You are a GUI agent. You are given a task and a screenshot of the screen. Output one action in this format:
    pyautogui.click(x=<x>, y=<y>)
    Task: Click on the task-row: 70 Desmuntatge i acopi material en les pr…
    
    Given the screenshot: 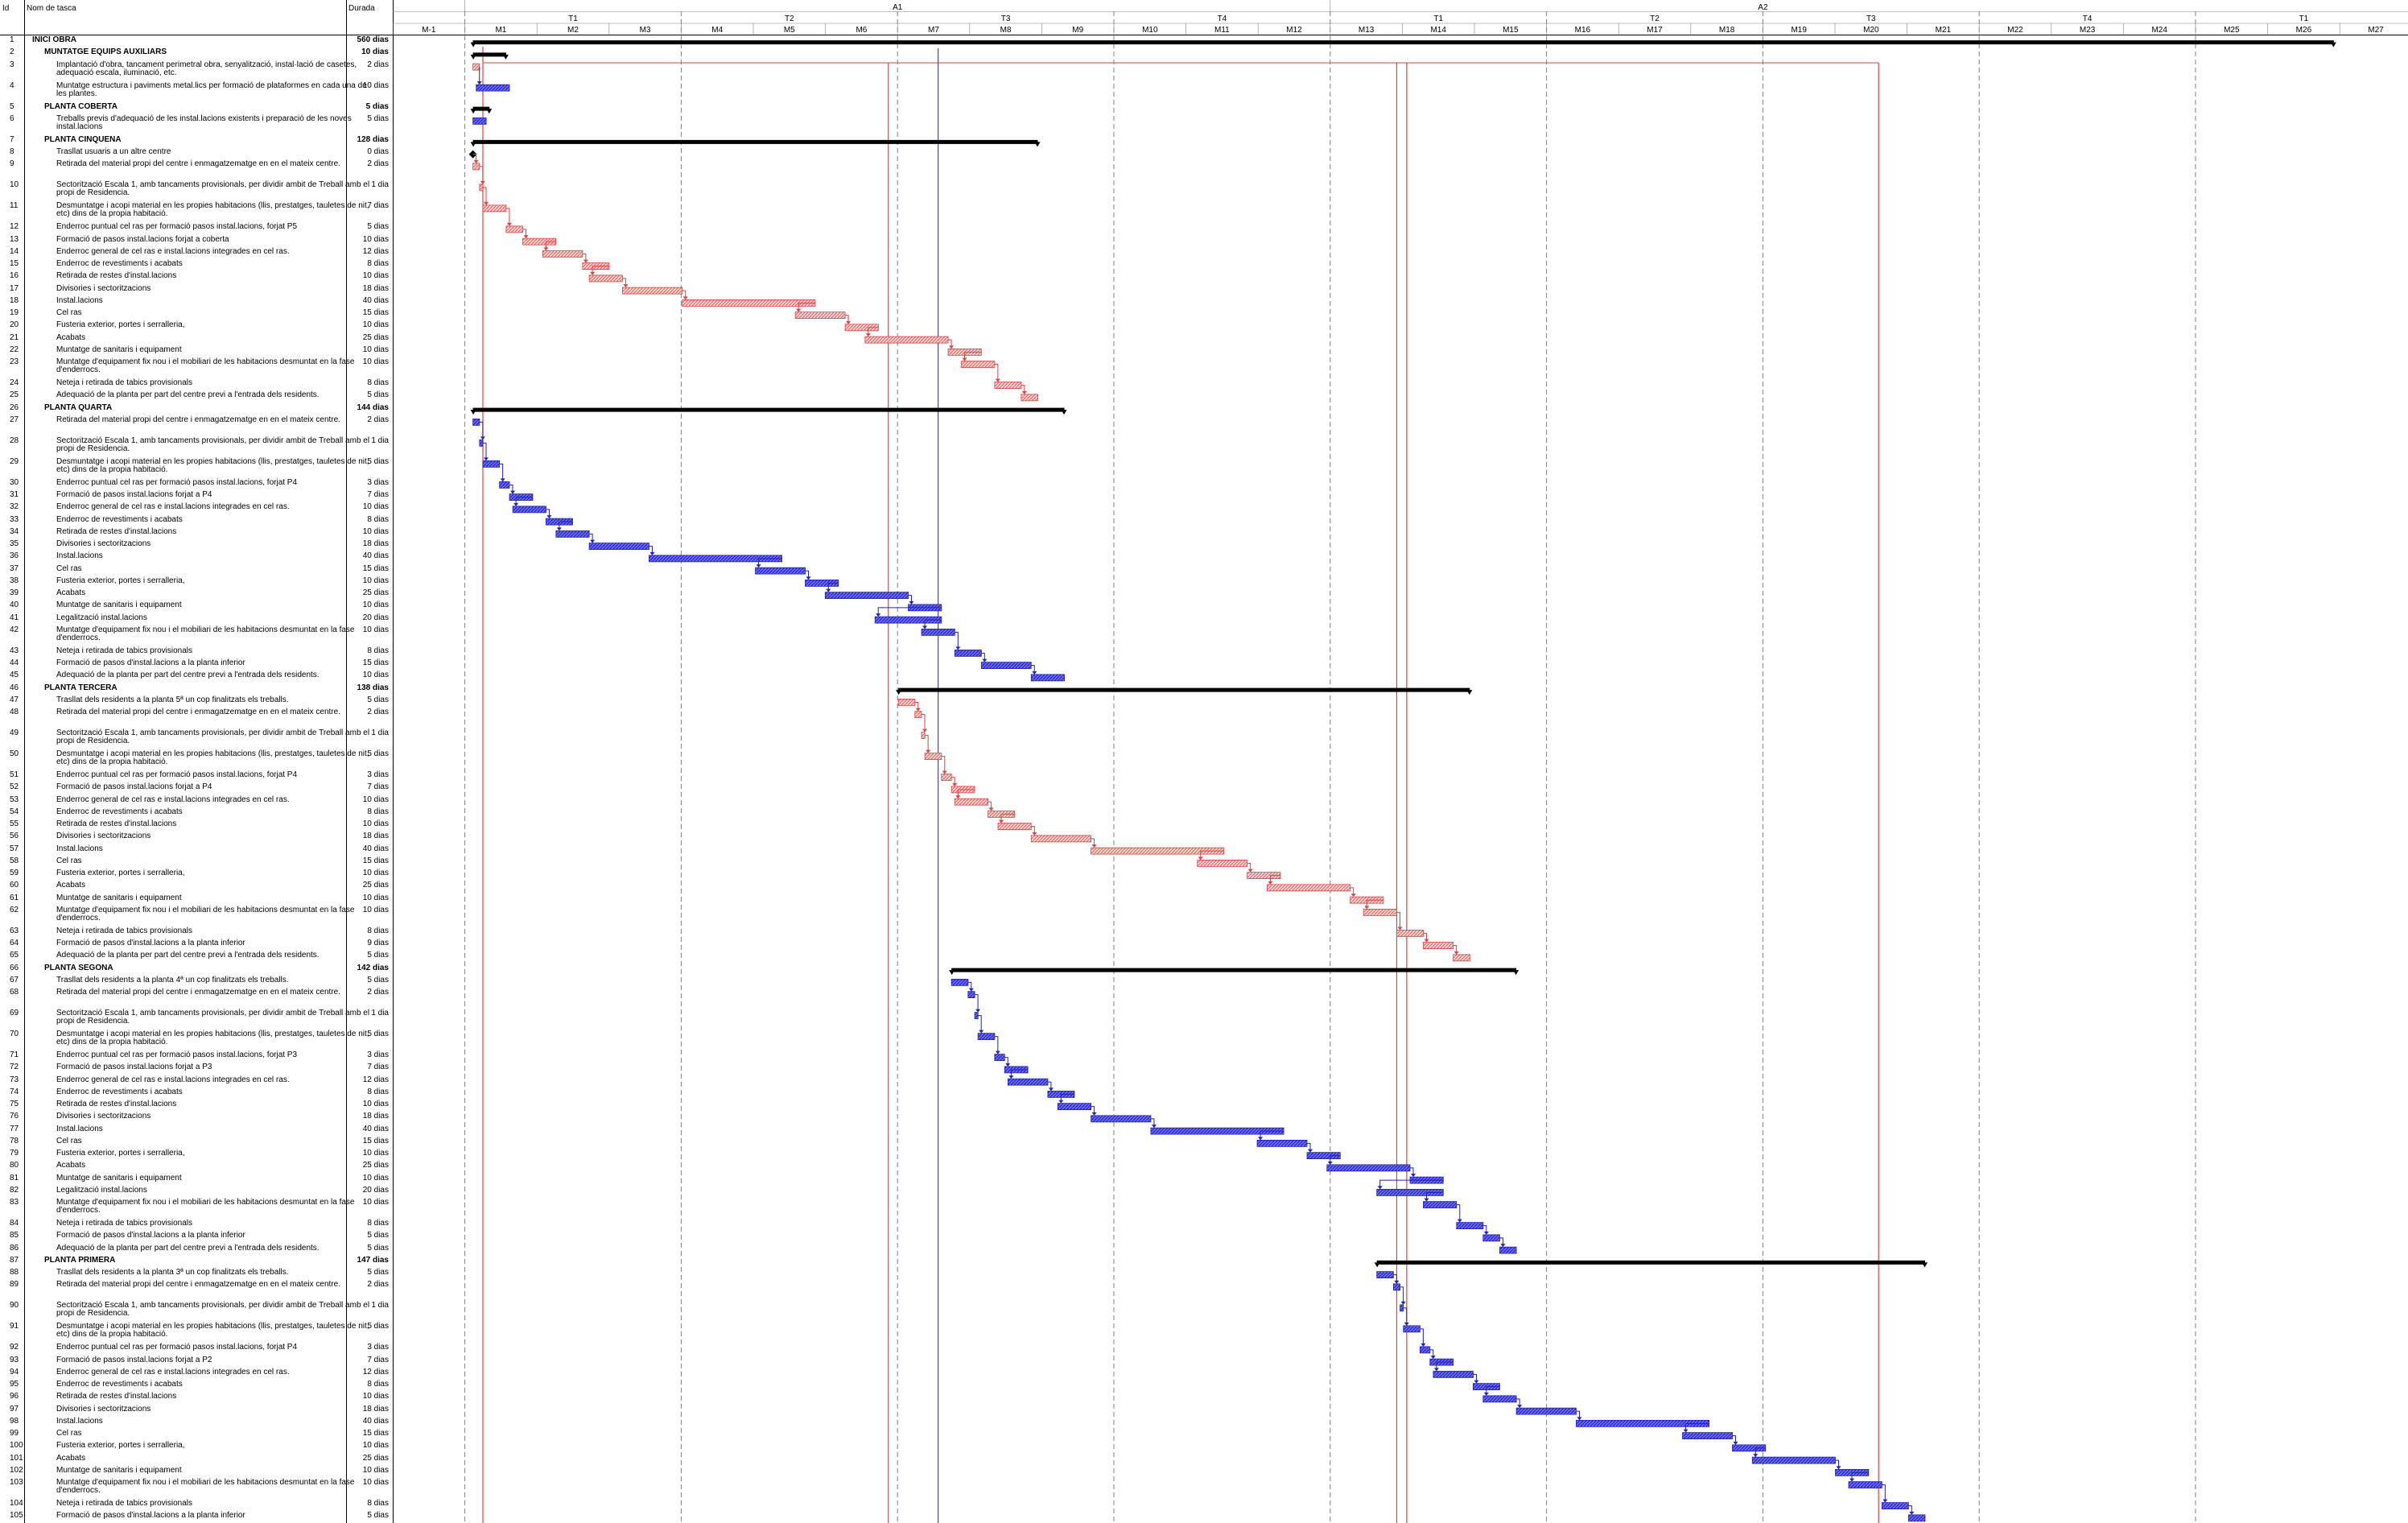 What is the action you would take?
    pyautogui.click(x=196, y=1040)
    